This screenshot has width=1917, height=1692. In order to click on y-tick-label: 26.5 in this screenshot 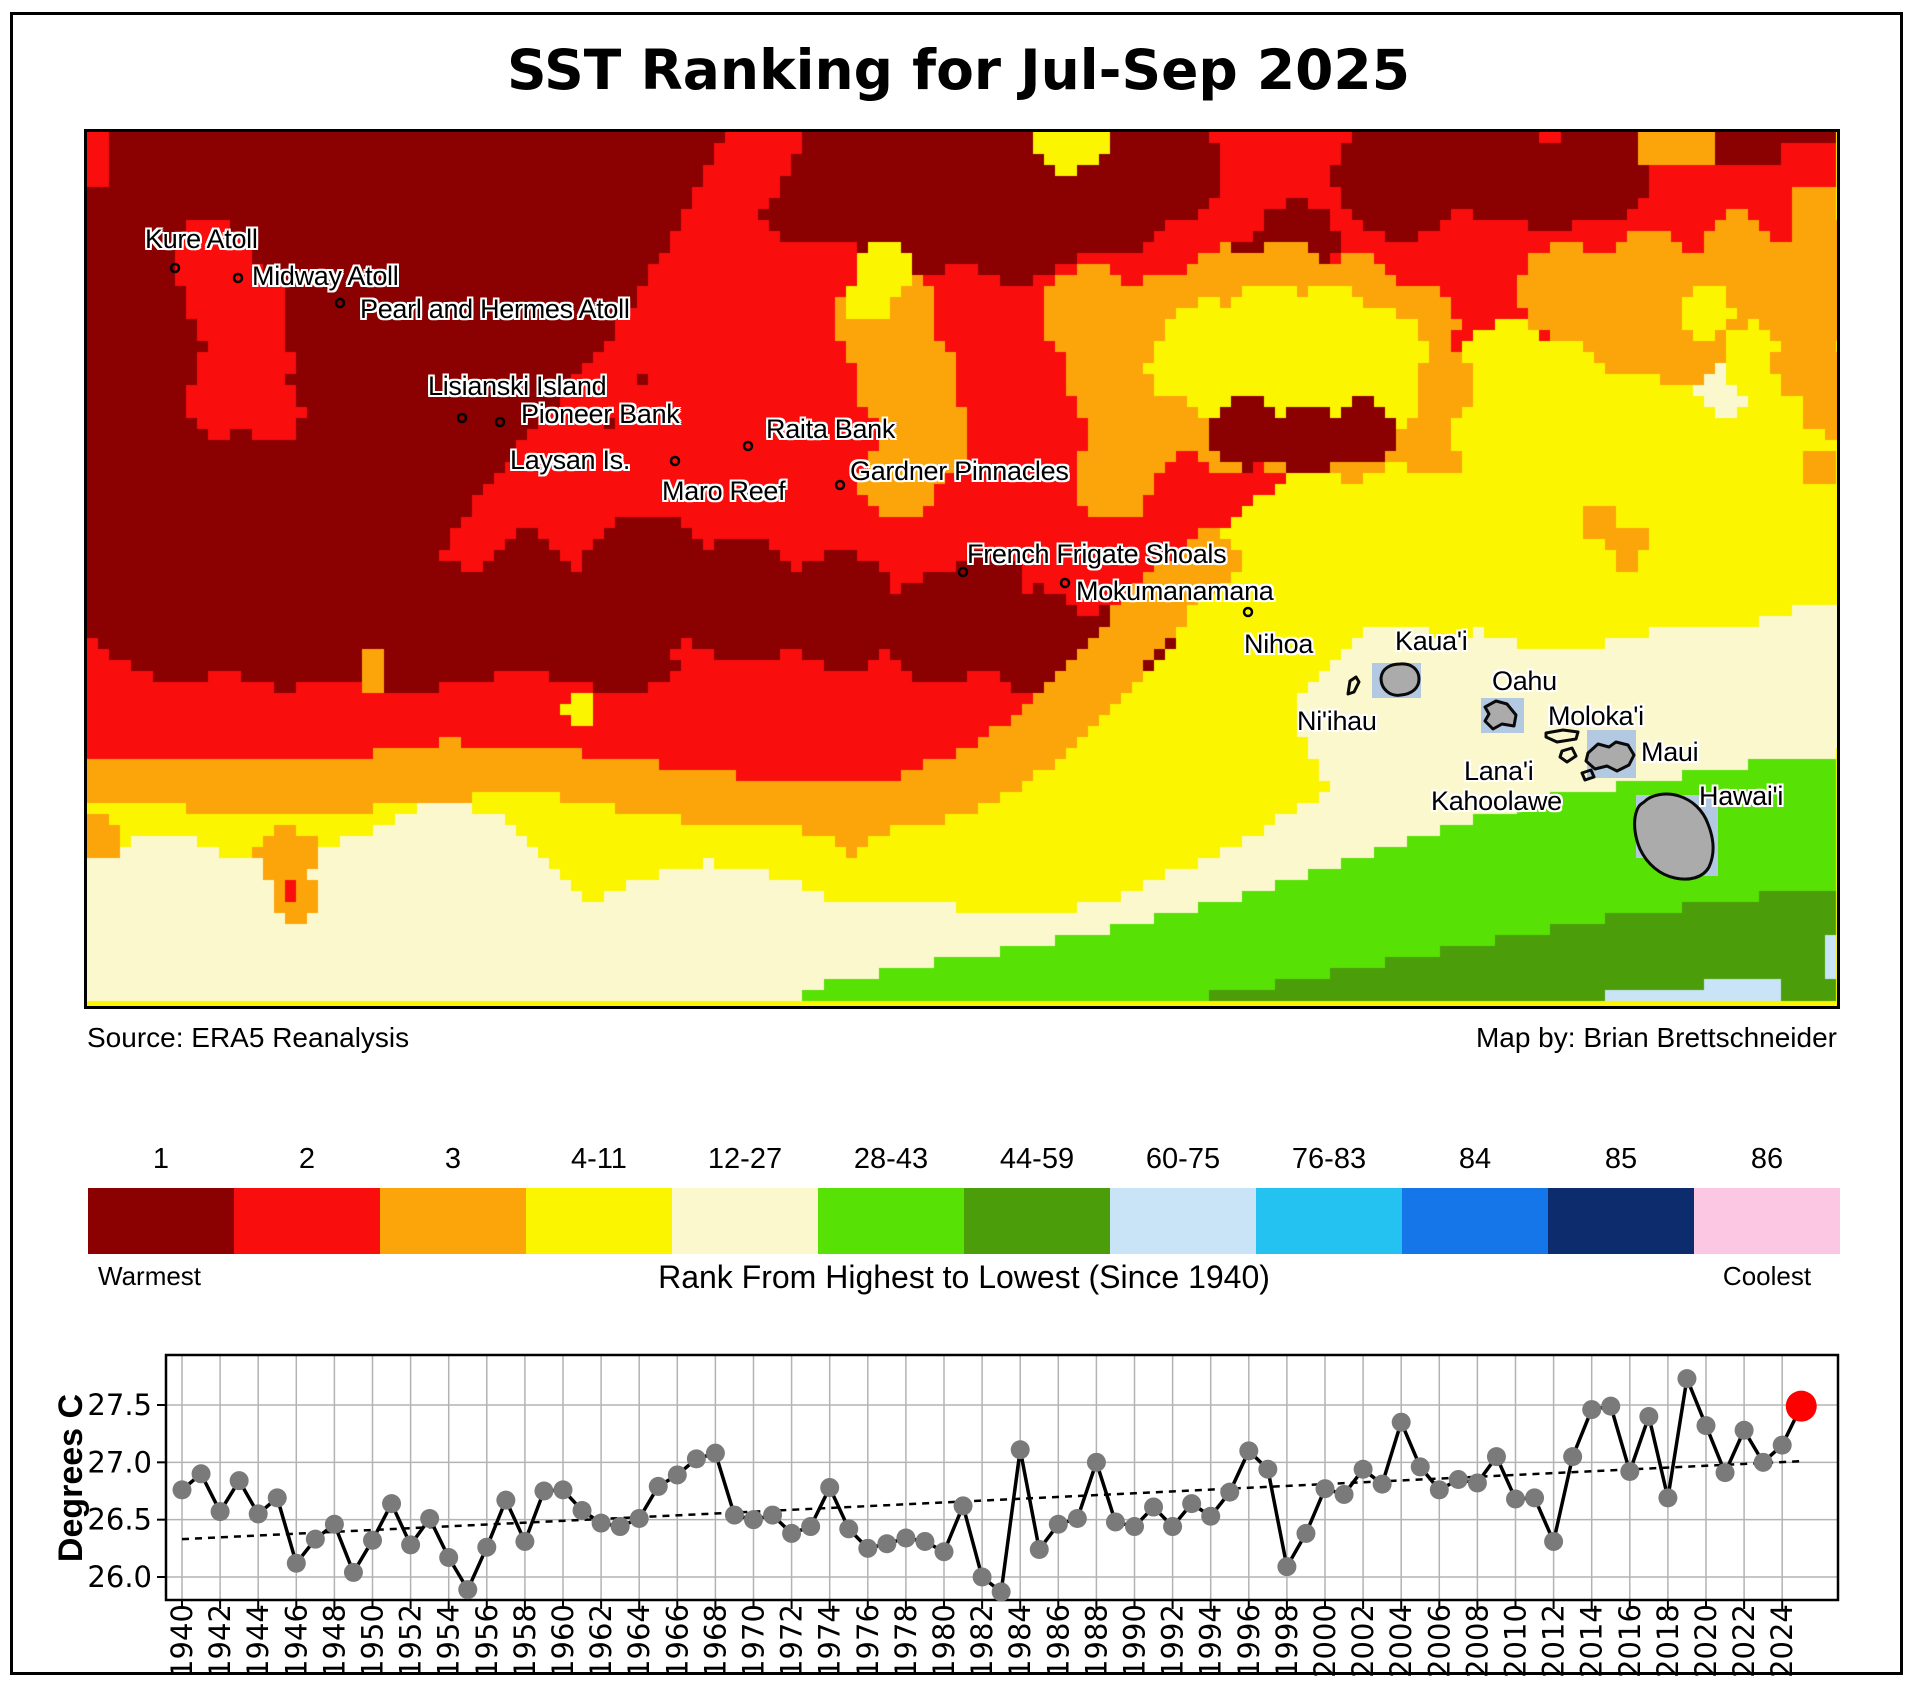, I will do `click(119, 1520)`.